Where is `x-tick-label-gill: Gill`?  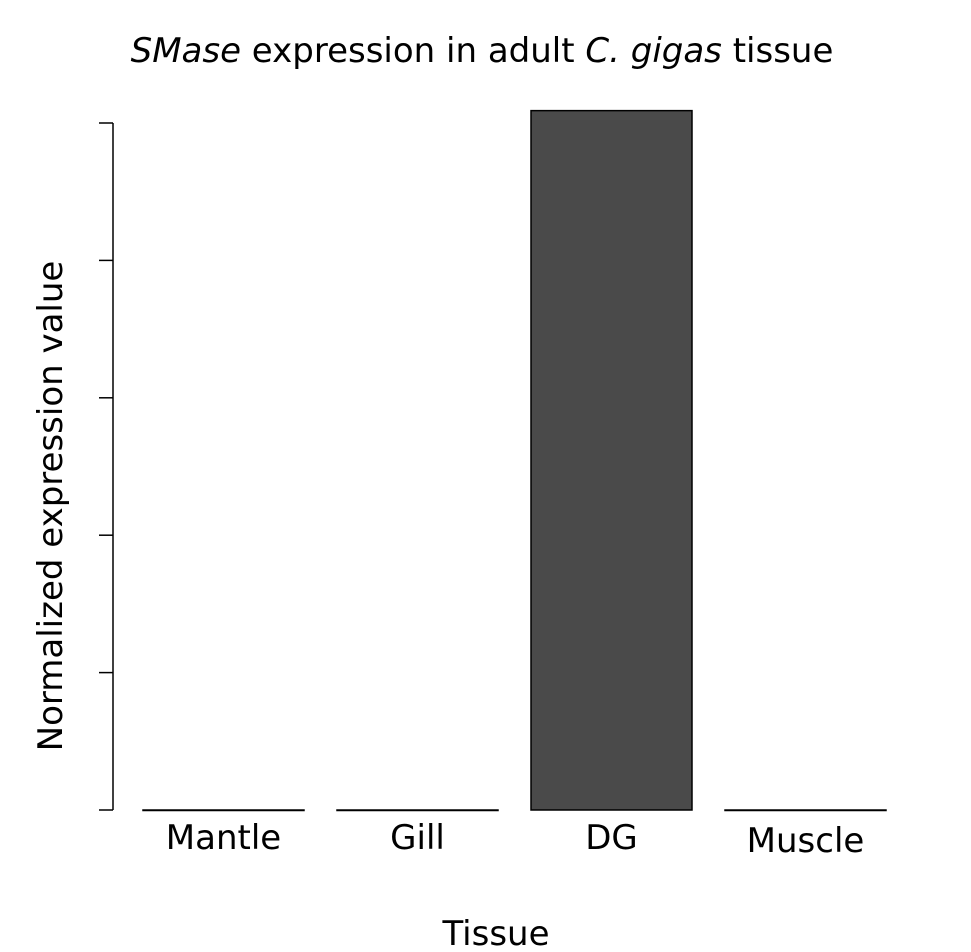
x-tick-label-gill: Gill is located at coordinates (417, 838).